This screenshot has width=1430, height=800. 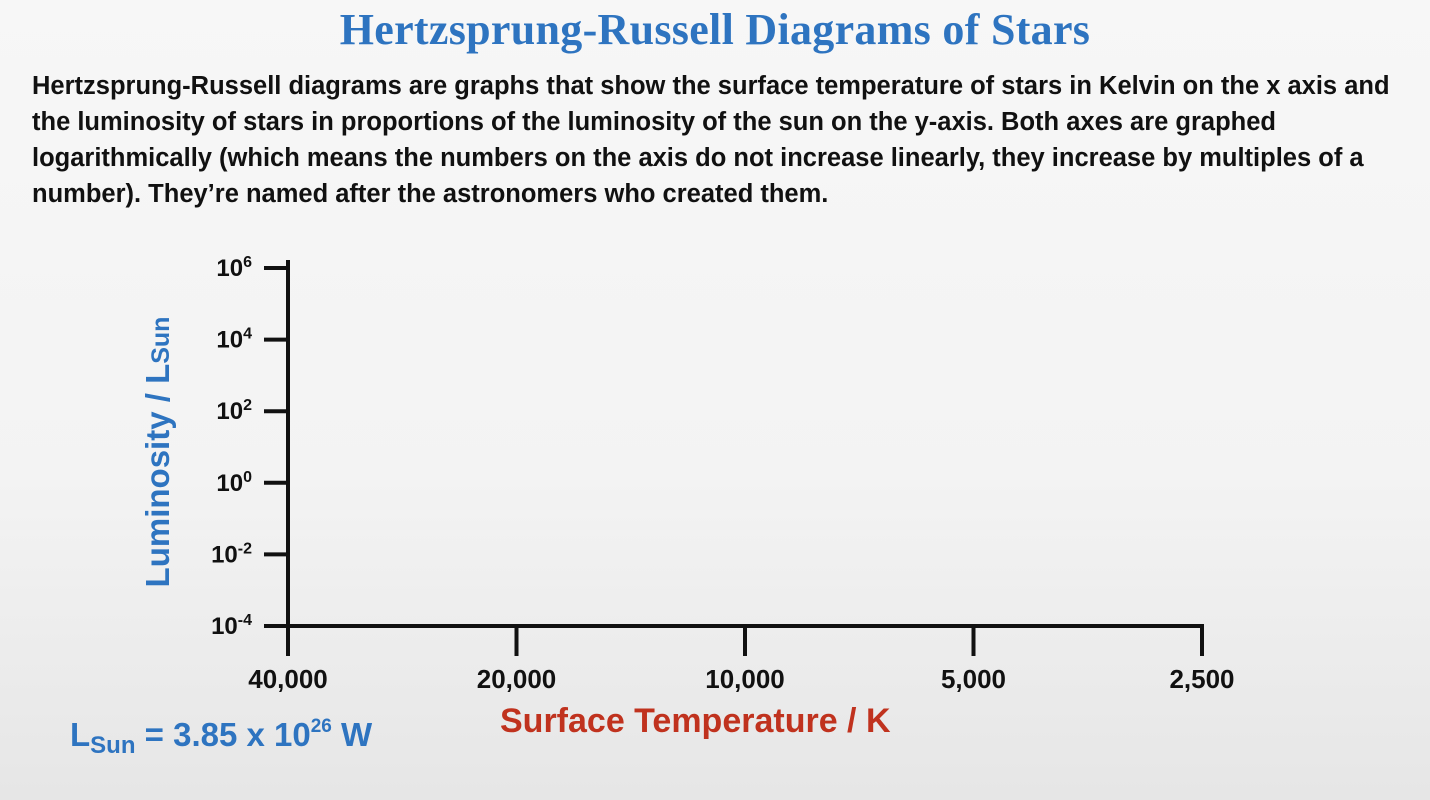 What do you see at coordinates (745, 679) in the screenshot?
I see `x-tick-label: 10,000` at bounding box center [745, 679].